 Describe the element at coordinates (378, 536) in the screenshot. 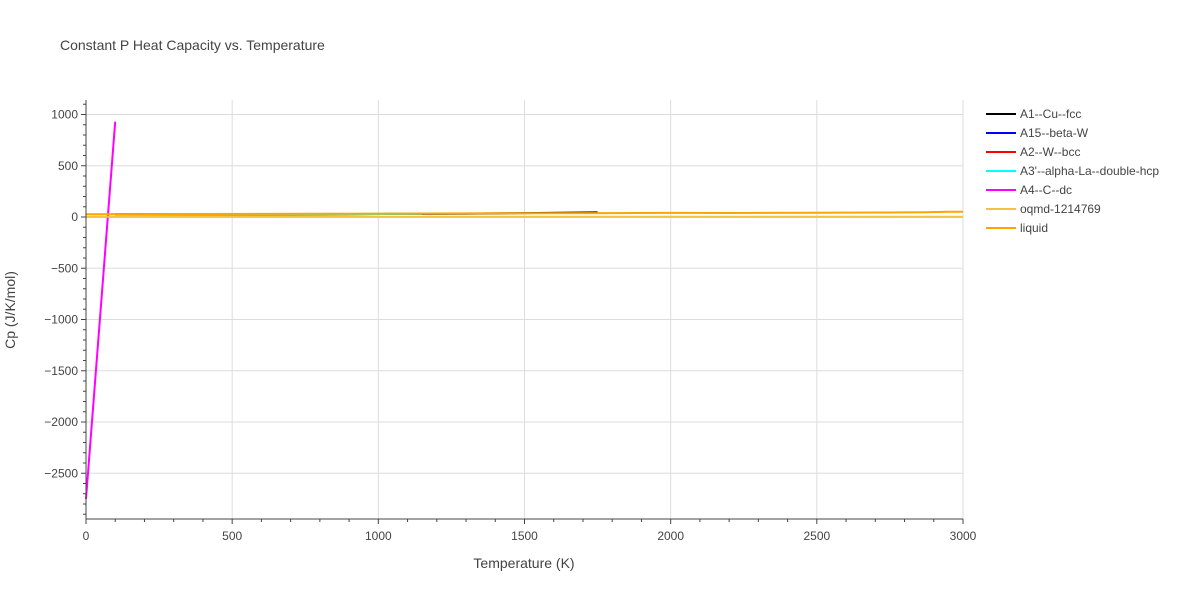

I see `x-tick-label: 1000` at that location.